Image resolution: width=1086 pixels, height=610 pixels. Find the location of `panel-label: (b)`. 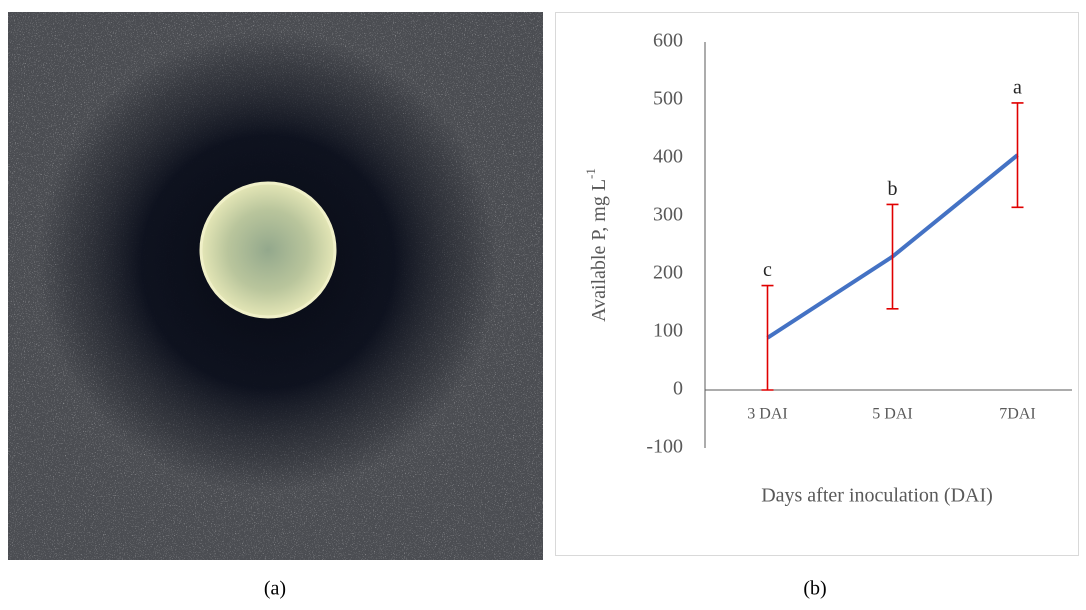

panel-label: (b) is located at coordinates (814, 589).